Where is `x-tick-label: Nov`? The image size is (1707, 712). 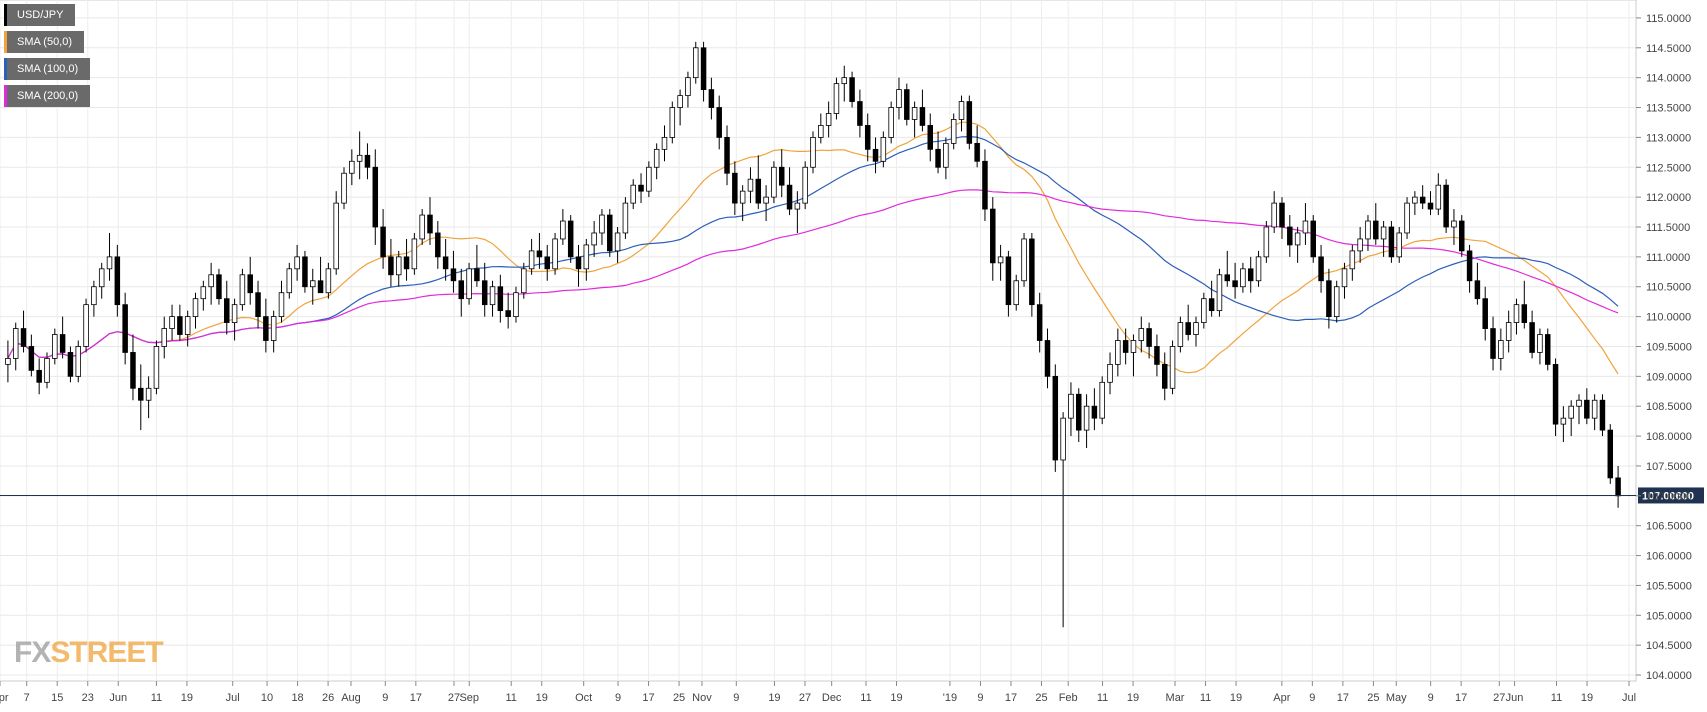 x-tick-label: Nov is located at coordinates (702, 698).